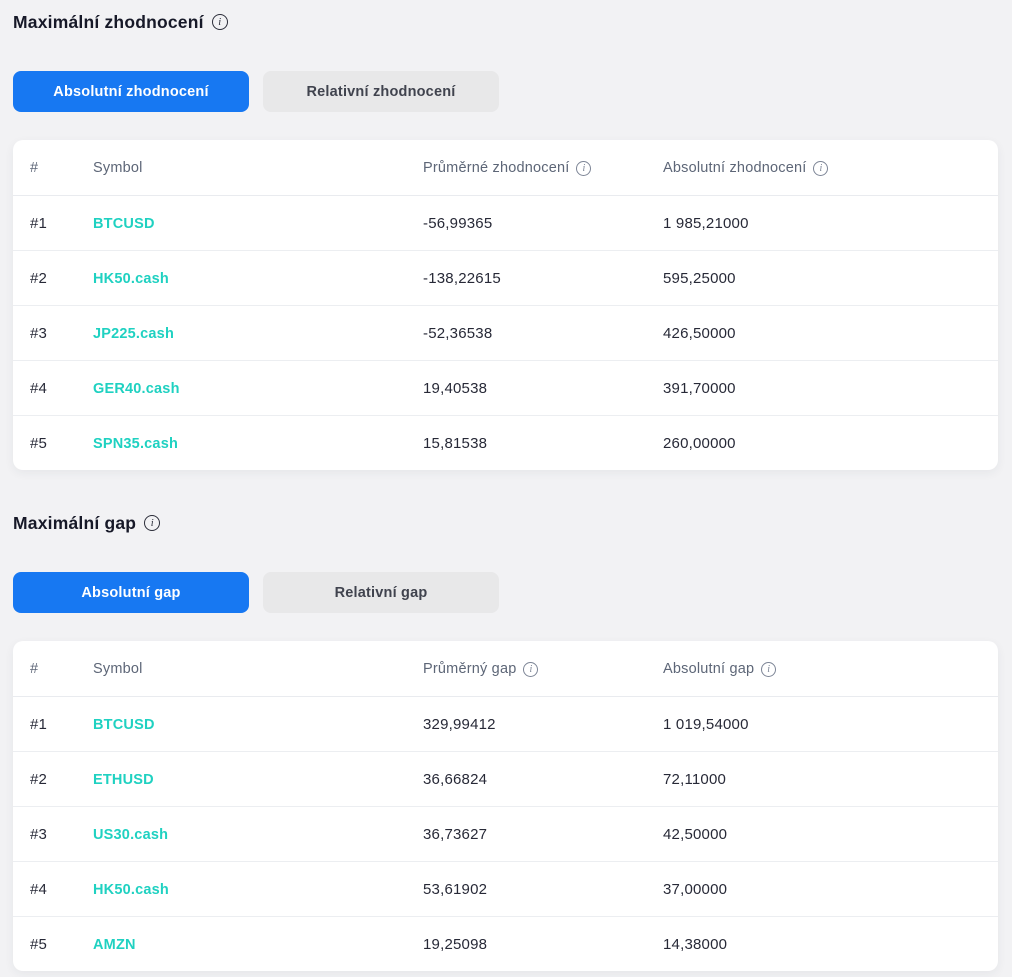 This screenshot has height=977, width=1012. I want to click on table-header-row: # Symbol Průměrný gap i Absolutní gap i, so click(505, 669).